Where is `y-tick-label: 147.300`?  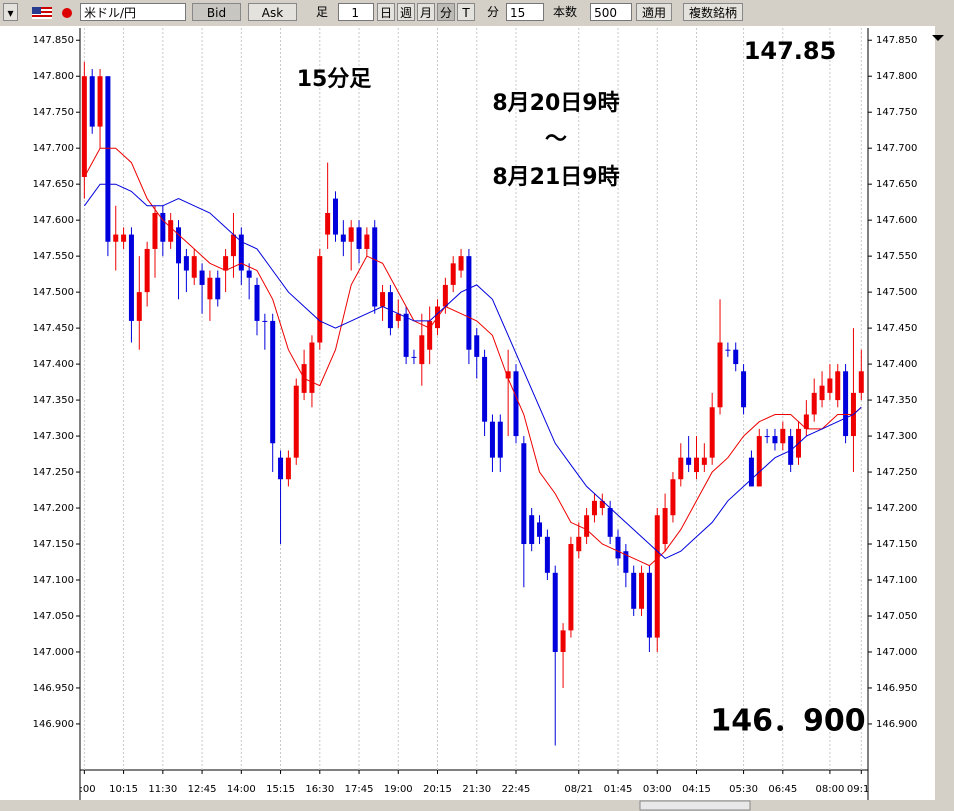
y-tick-label: 147.300 is located at coordinates (896, 436).